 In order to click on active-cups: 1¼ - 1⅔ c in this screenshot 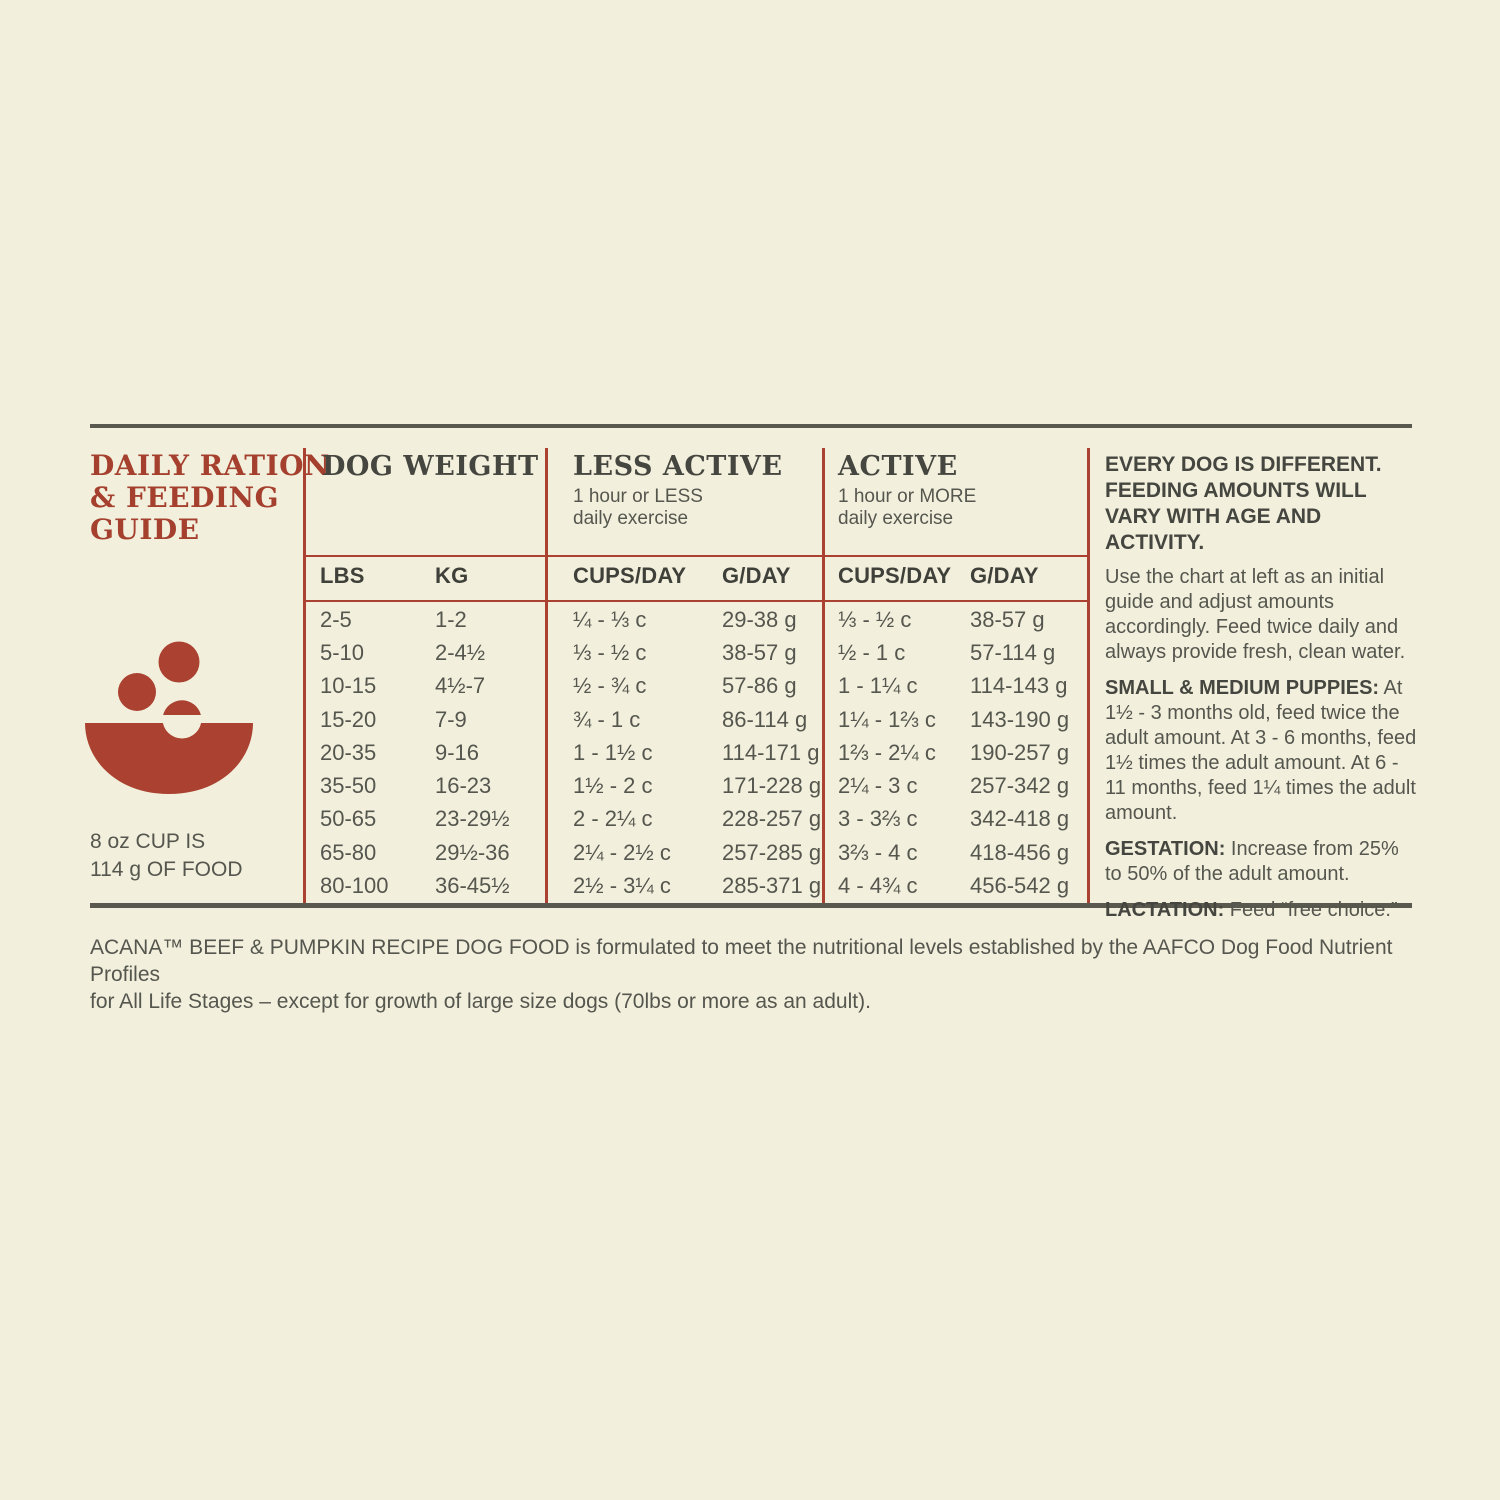, I will do `click(887, 719)`.